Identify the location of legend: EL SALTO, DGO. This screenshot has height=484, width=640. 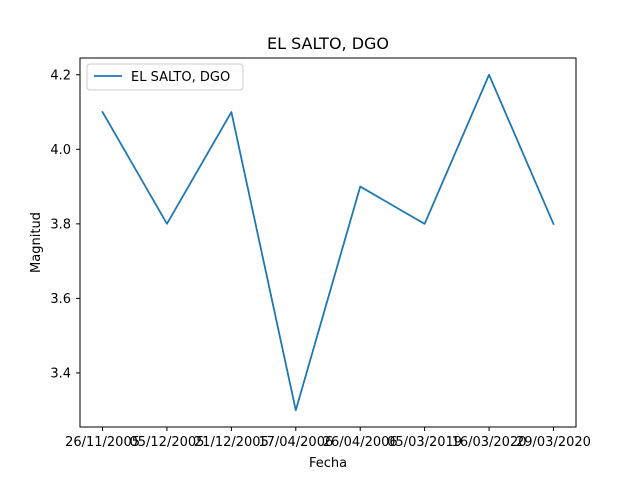
(165, 77).